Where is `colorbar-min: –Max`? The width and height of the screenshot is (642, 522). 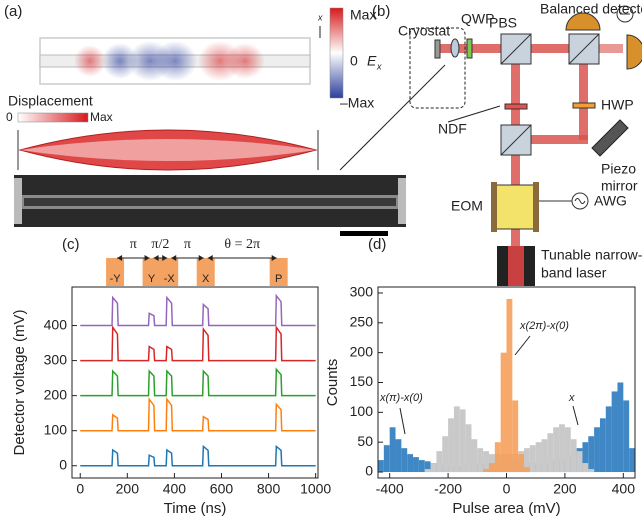 colorbar-min: –Max is located at coordinates (357, 103).